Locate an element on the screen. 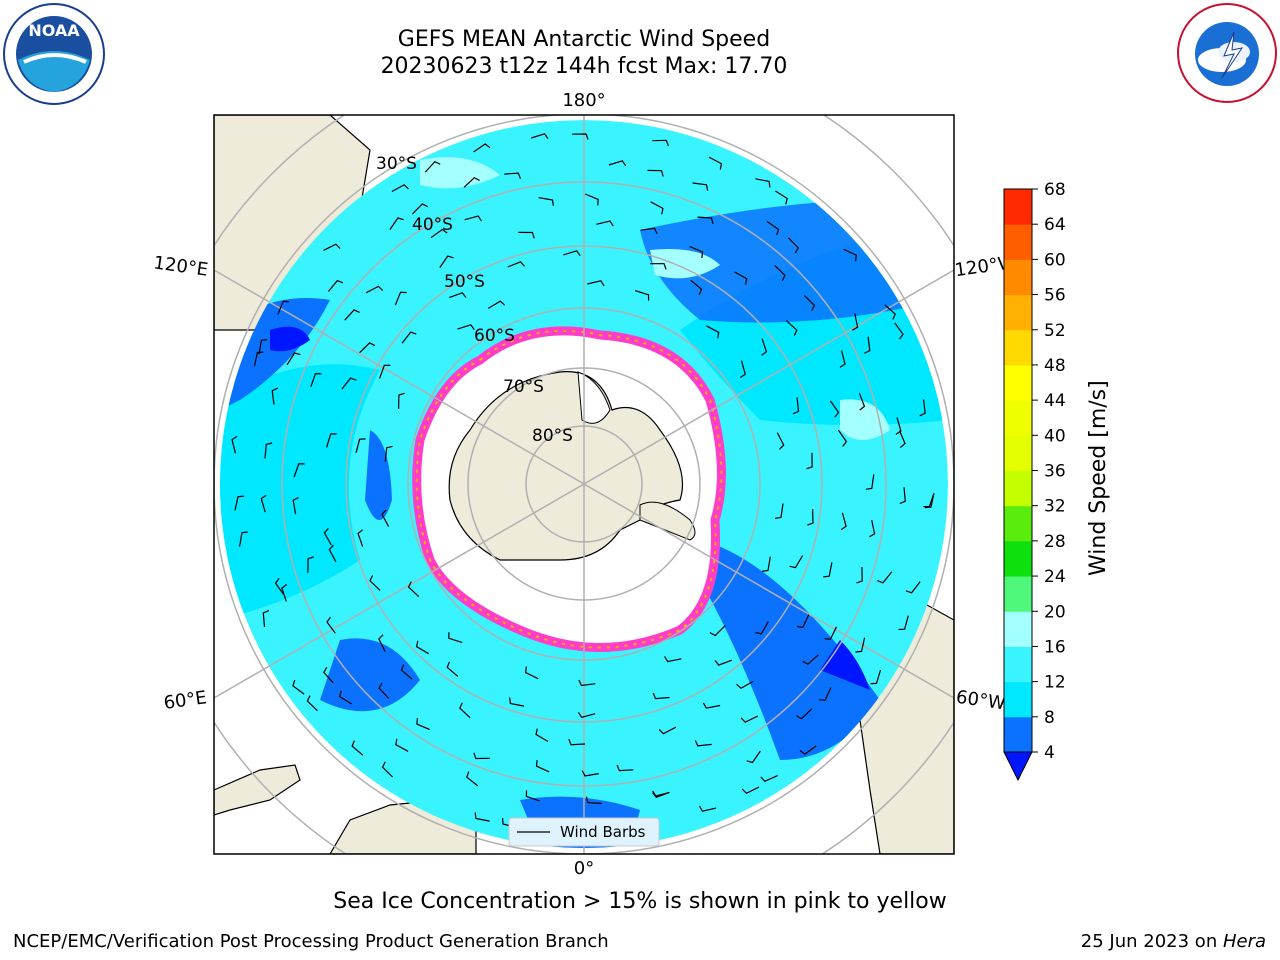 This screenshot has height=960, width=1280. footer-host: Hera is located at coordinates (1244, 941).